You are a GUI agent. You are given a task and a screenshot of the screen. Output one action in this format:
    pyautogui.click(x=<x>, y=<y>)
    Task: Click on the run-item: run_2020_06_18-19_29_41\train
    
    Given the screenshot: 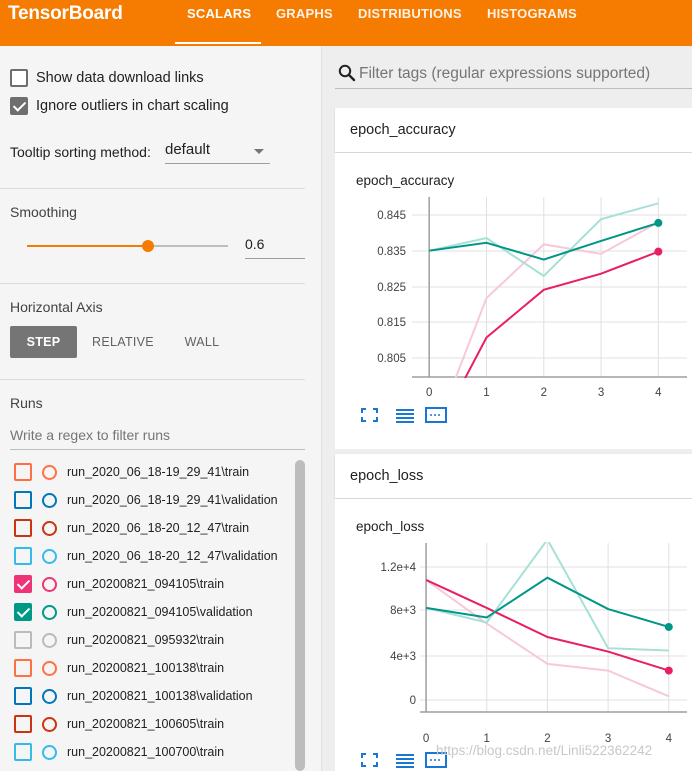 What is the action you would take?
    pyautogui.click(x=131, y=472)
    